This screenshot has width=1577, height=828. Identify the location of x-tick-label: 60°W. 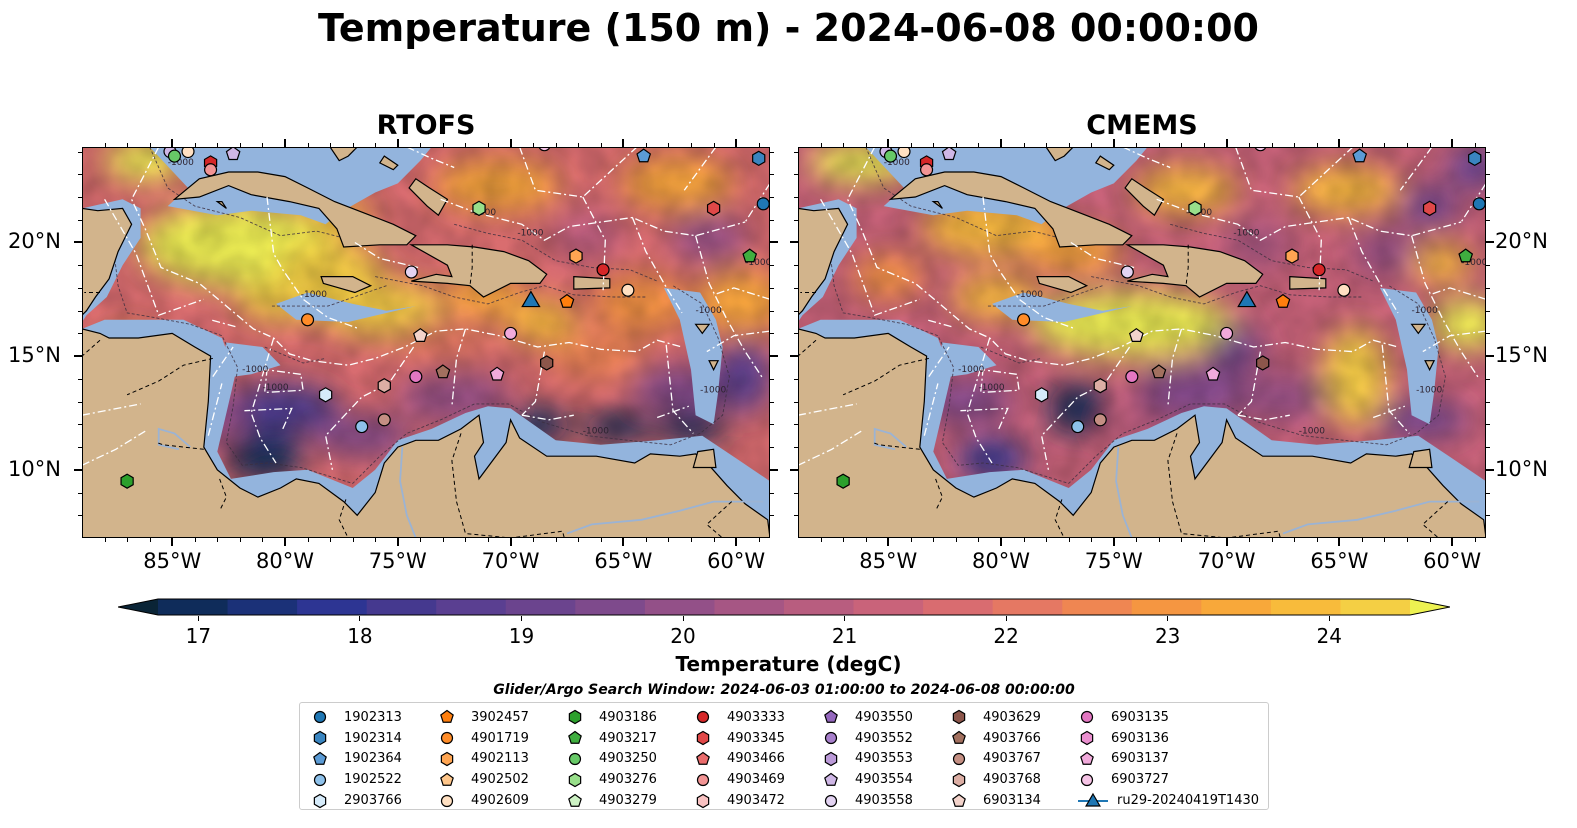
(1452, 561).